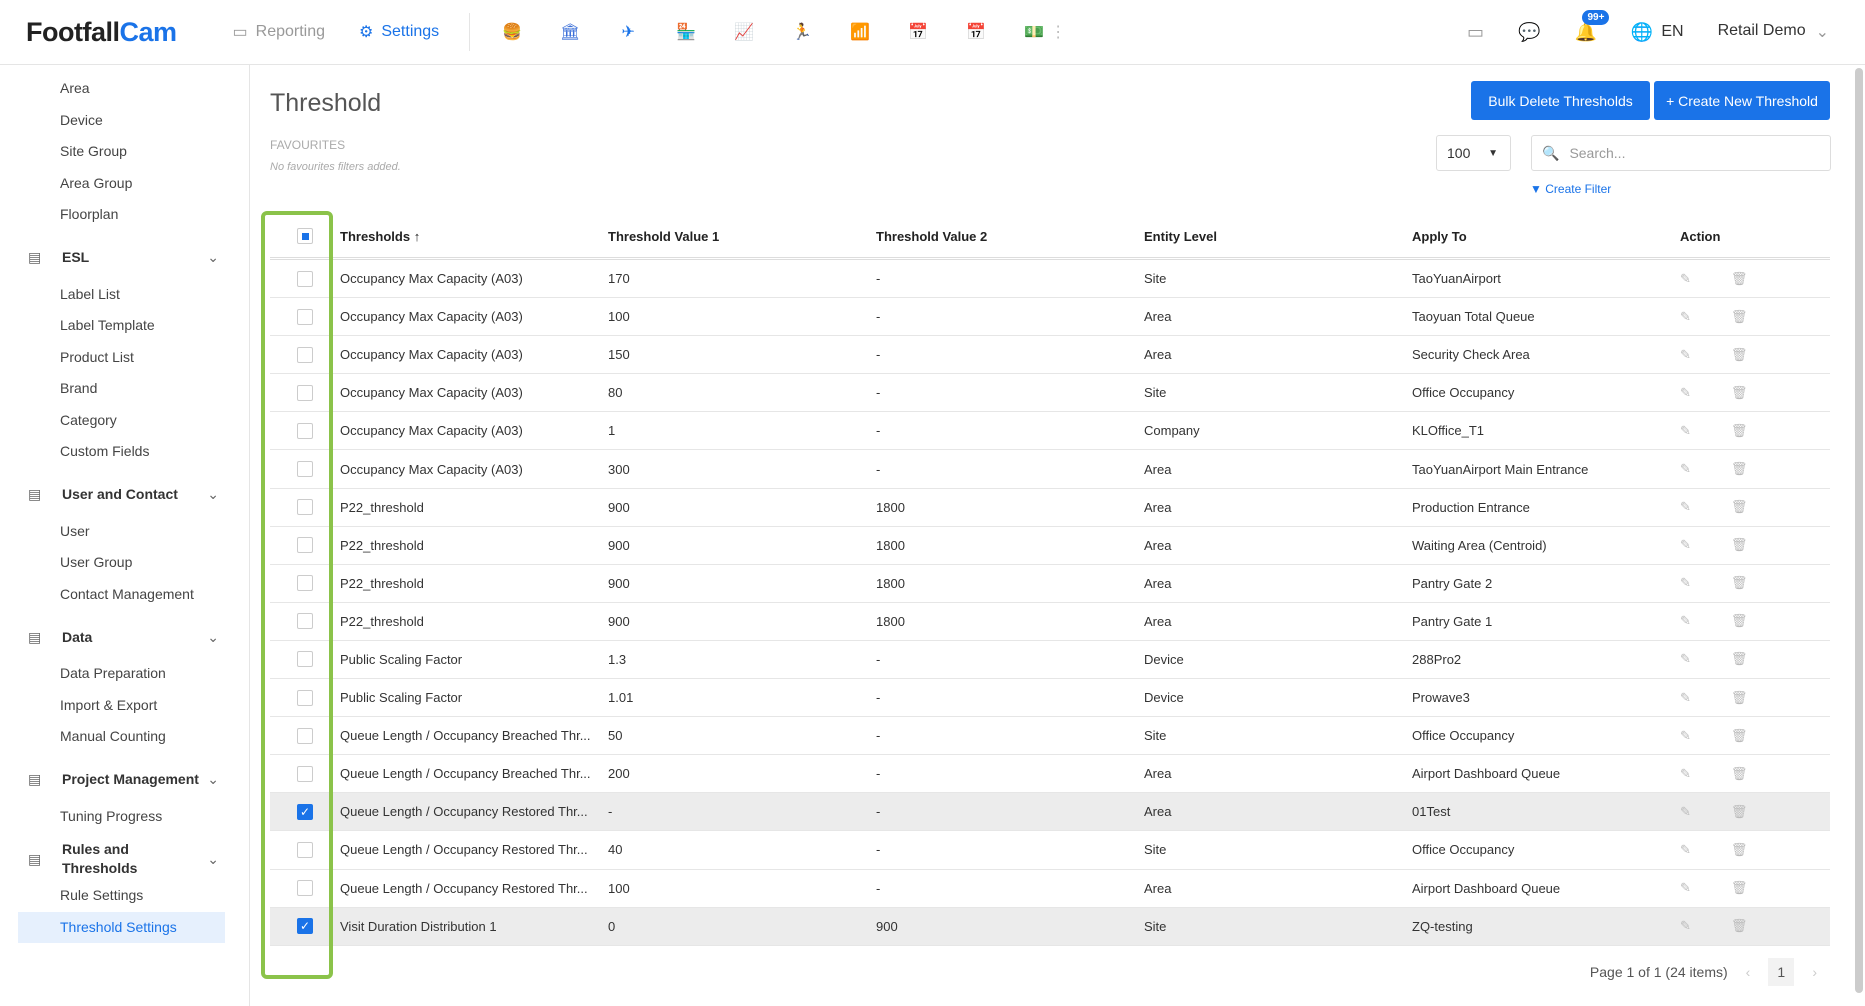 This screenshot has width=1865, height=1006. What do you see at coordinates (113, 673) in the screenshot?
I see `sidebar-item: Data Preparation` at bounding box center [113, 673].